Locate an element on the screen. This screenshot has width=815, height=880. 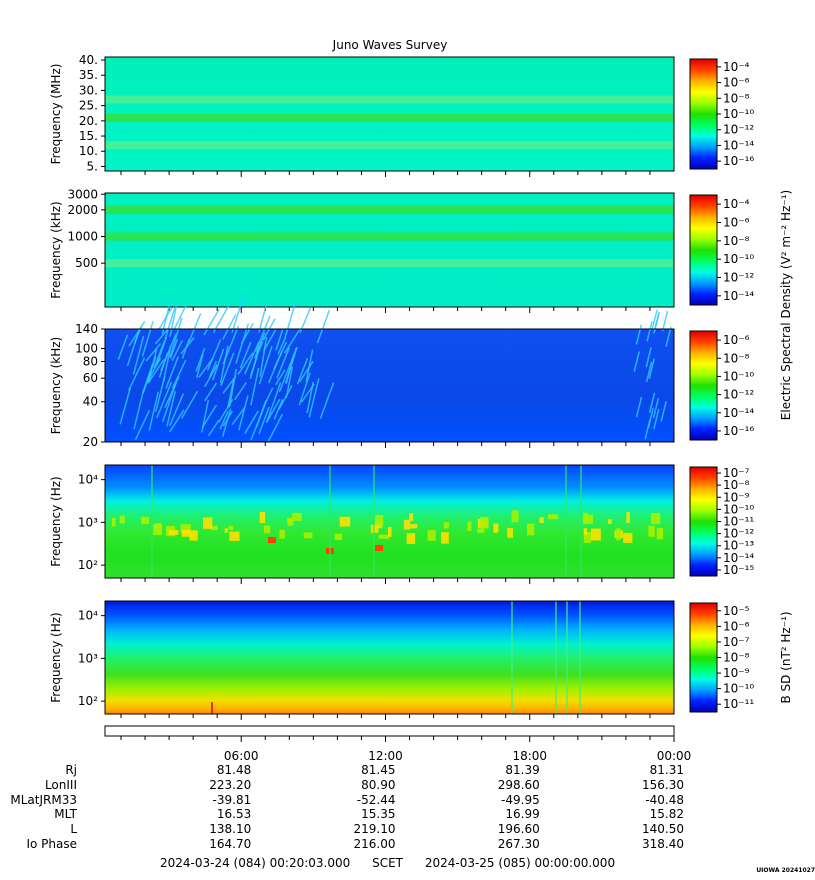
y-axis-label: Frequency (kHz) is located at coordinates (56, 249).